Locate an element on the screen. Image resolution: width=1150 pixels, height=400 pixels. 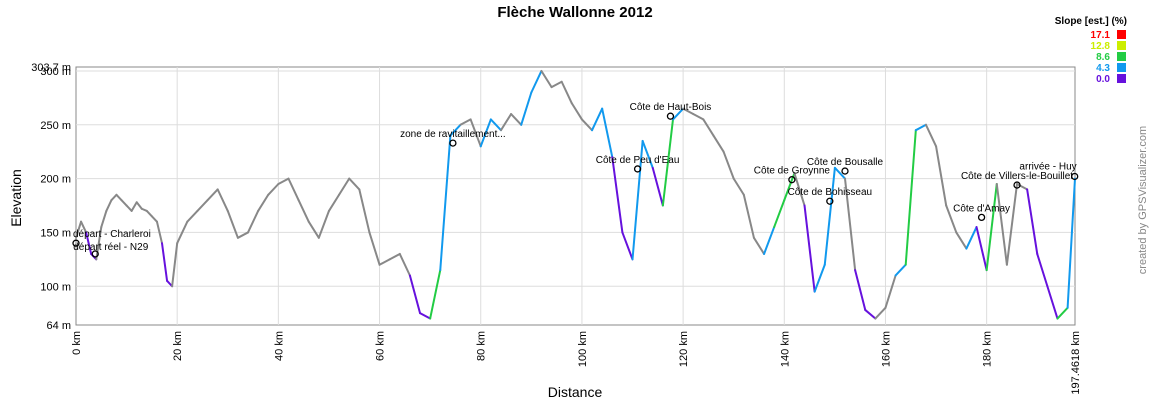
waypoint-label: Côte de Haut-Bois is located at coordinates (671, 107).